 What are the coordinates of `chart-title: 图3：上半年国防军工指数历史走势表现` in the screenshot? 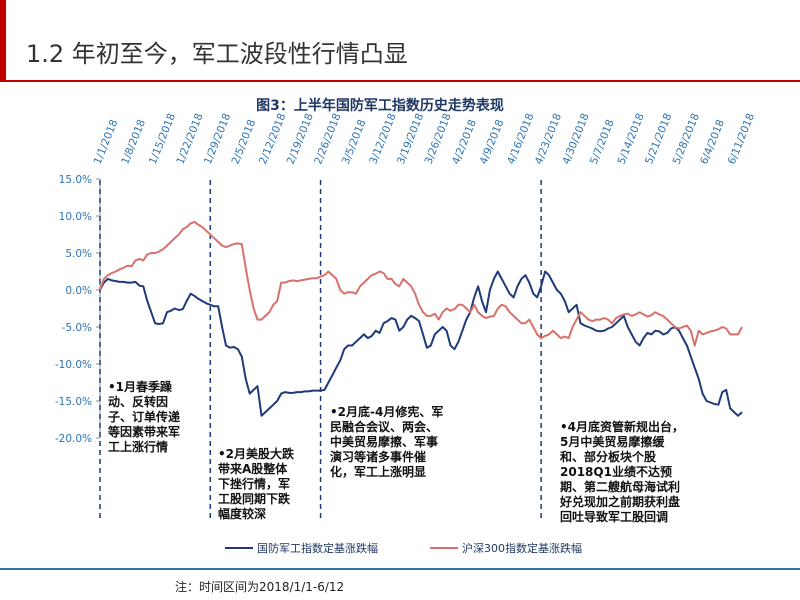 It's located at (380, 106).